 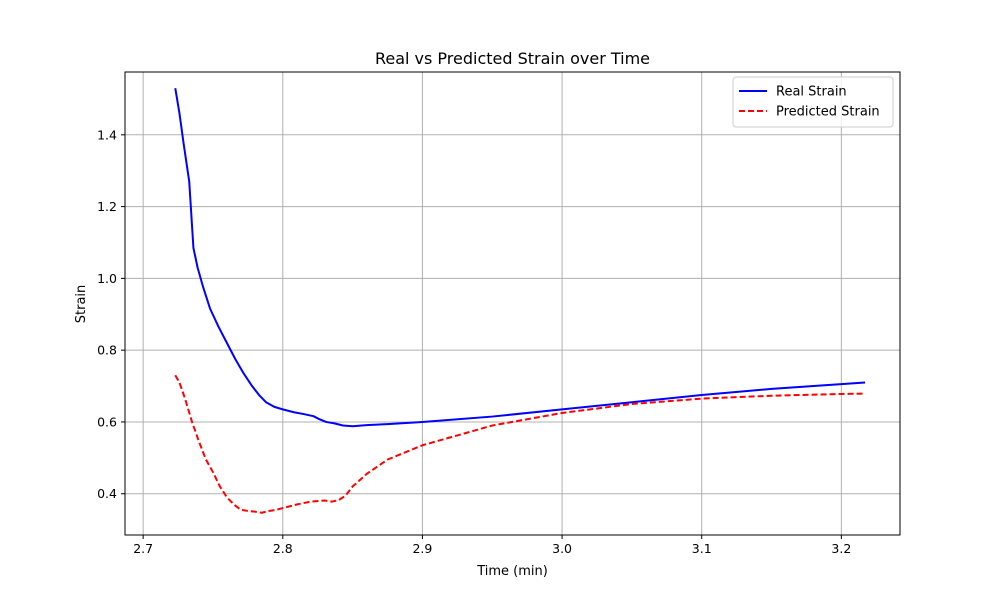 What do you see at coordinates (562, 548) in the screenshot?
I see `x-tick-label: 3.0` at bounding box center [562, 548].